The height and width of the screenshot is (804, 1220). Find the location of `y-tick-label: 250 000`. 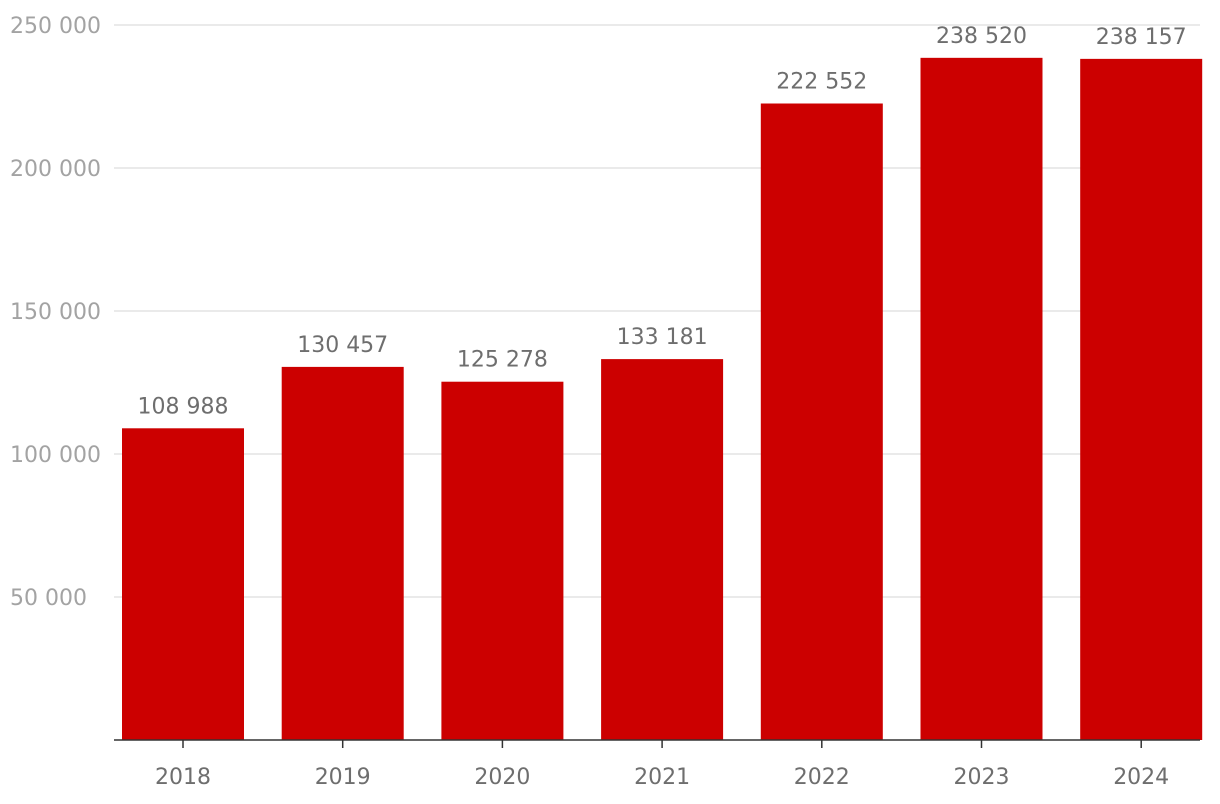

y-tick-label: 250 000 is located at coordinates (55, 26).